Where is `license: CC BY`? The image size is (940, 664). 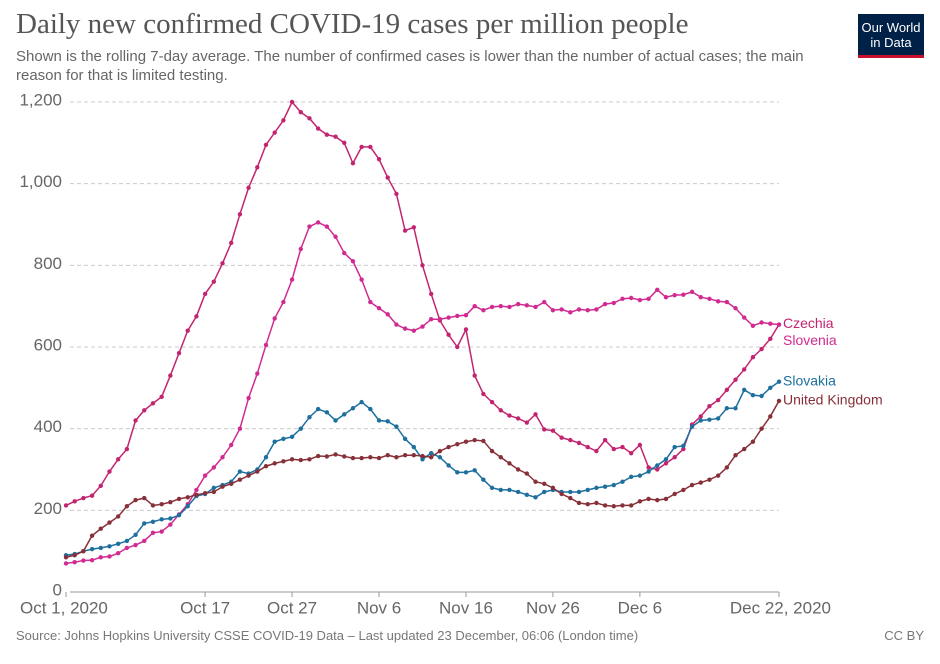
license: CC BY is located at coordinates (904, 635).